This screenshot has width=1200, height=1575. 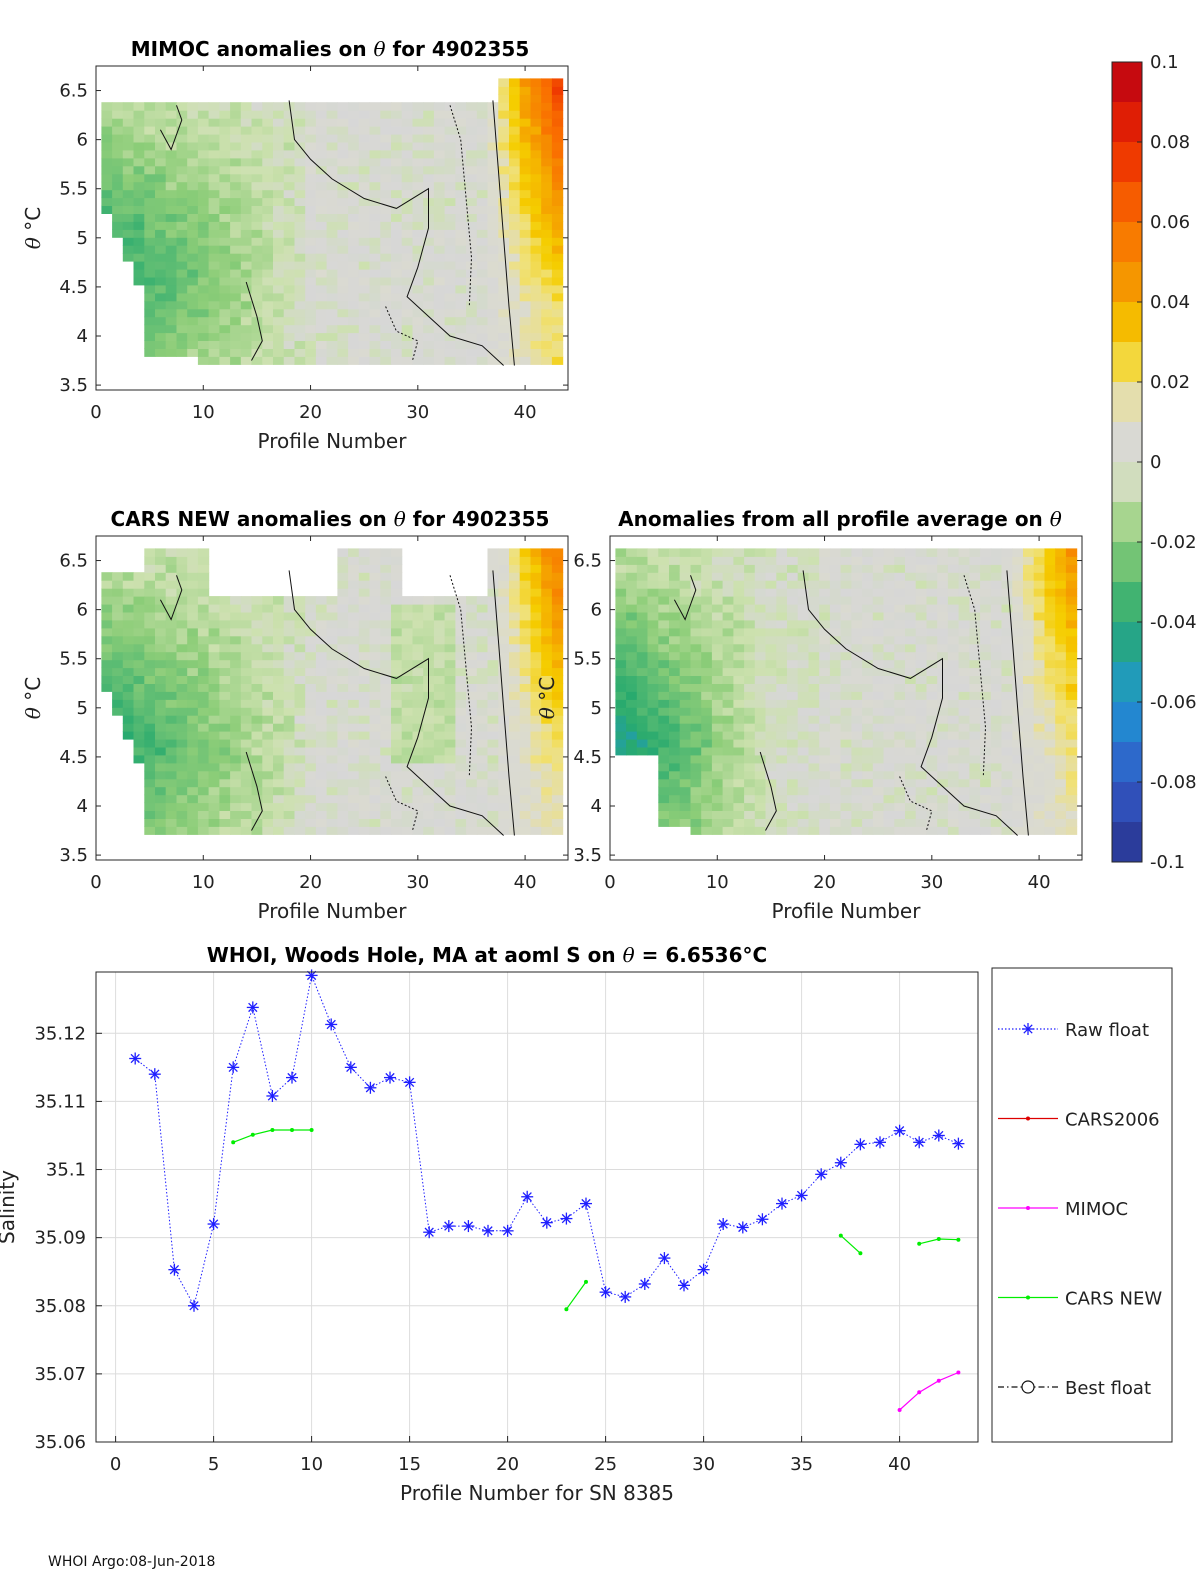 What do you see at coordinates (390, 1077) in the screenshot?
I see `raw-float-point` at bounding box center [390, 1077].